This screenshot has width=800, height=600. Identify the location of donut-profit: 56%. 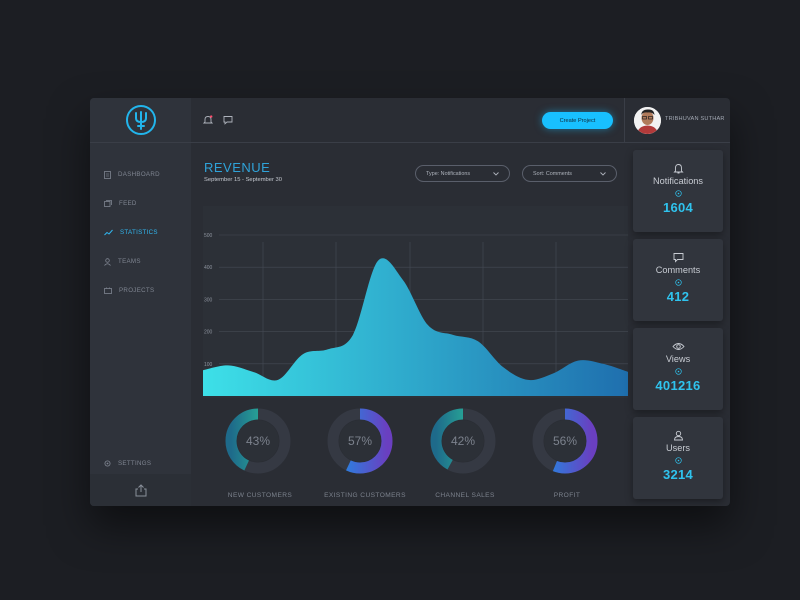
(565, 441).